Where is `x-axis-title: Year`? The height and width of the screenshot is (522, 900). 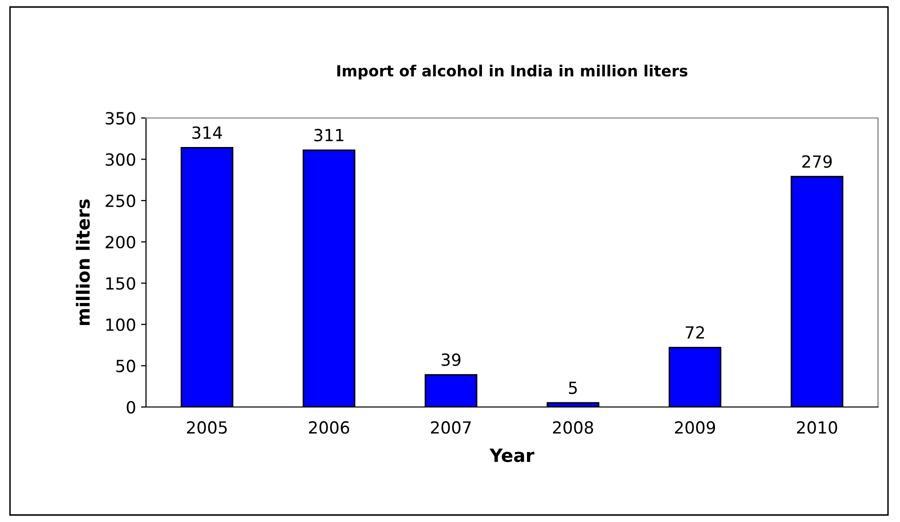
x-axis-title: Year is located at coordinates (511, 455).